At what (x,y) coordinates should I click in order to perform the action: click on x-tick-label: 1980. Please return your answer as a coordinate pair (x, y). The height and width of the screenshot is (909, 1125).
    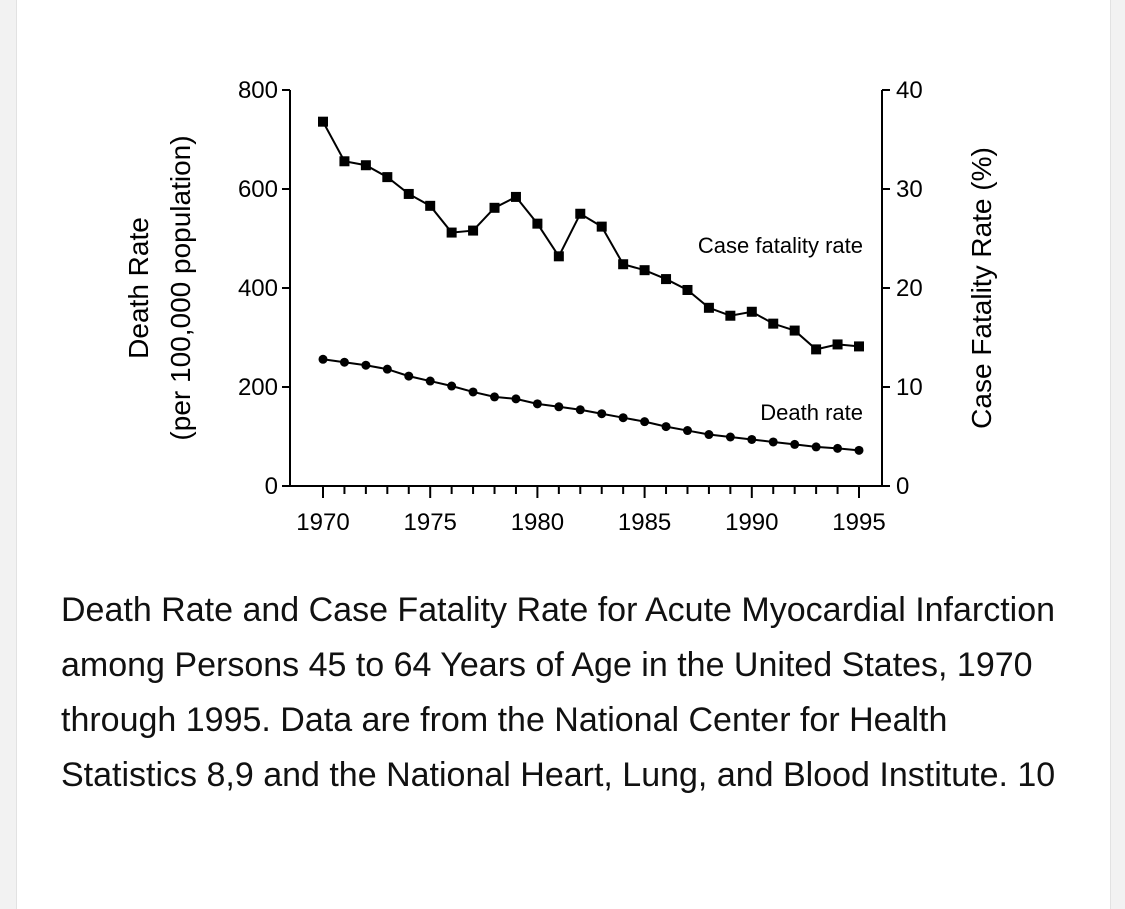
    Looking at the image, I should click on (537, 522).